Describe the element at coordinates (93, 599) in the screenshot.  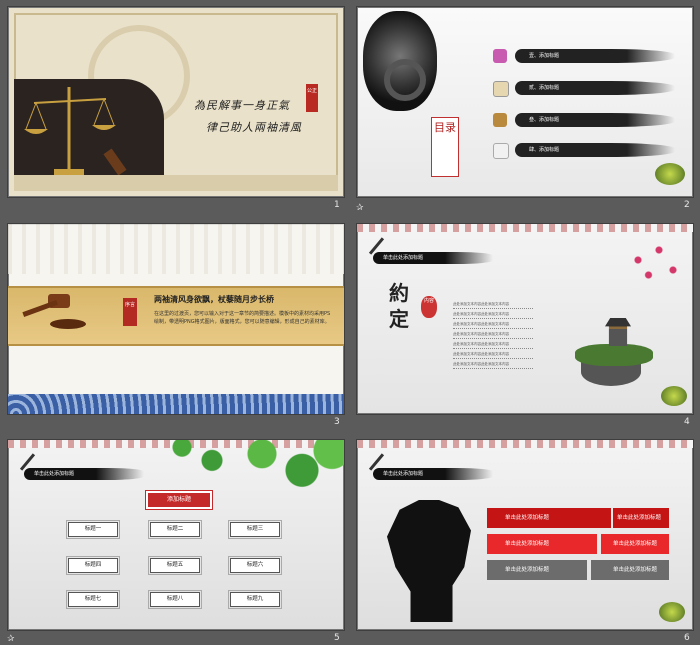
I see `title-box-7: 标题七` at that location.